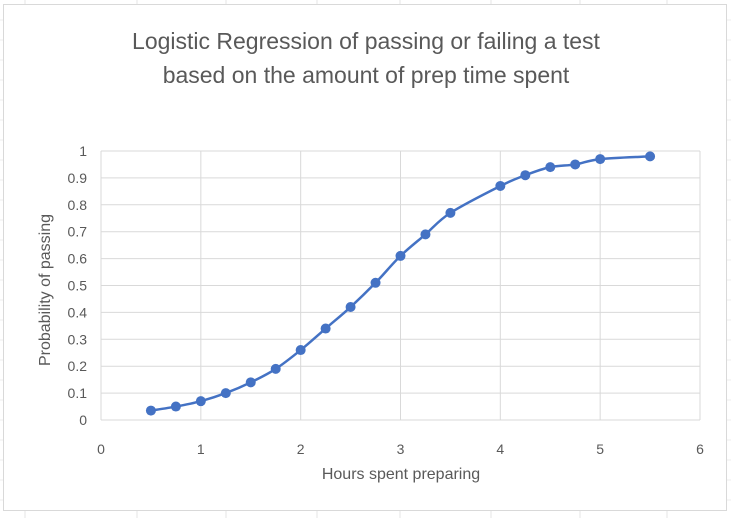 Image resolution: width=731 pixels, height=518 pixels. I want to click on y-tick-label: 0.4, so click(78, 312).